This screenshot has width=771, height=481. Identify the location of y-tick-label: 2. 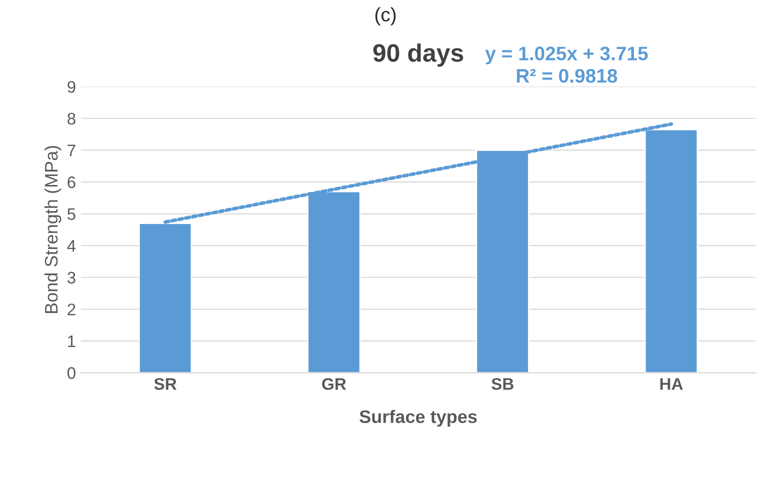
(72, 310).